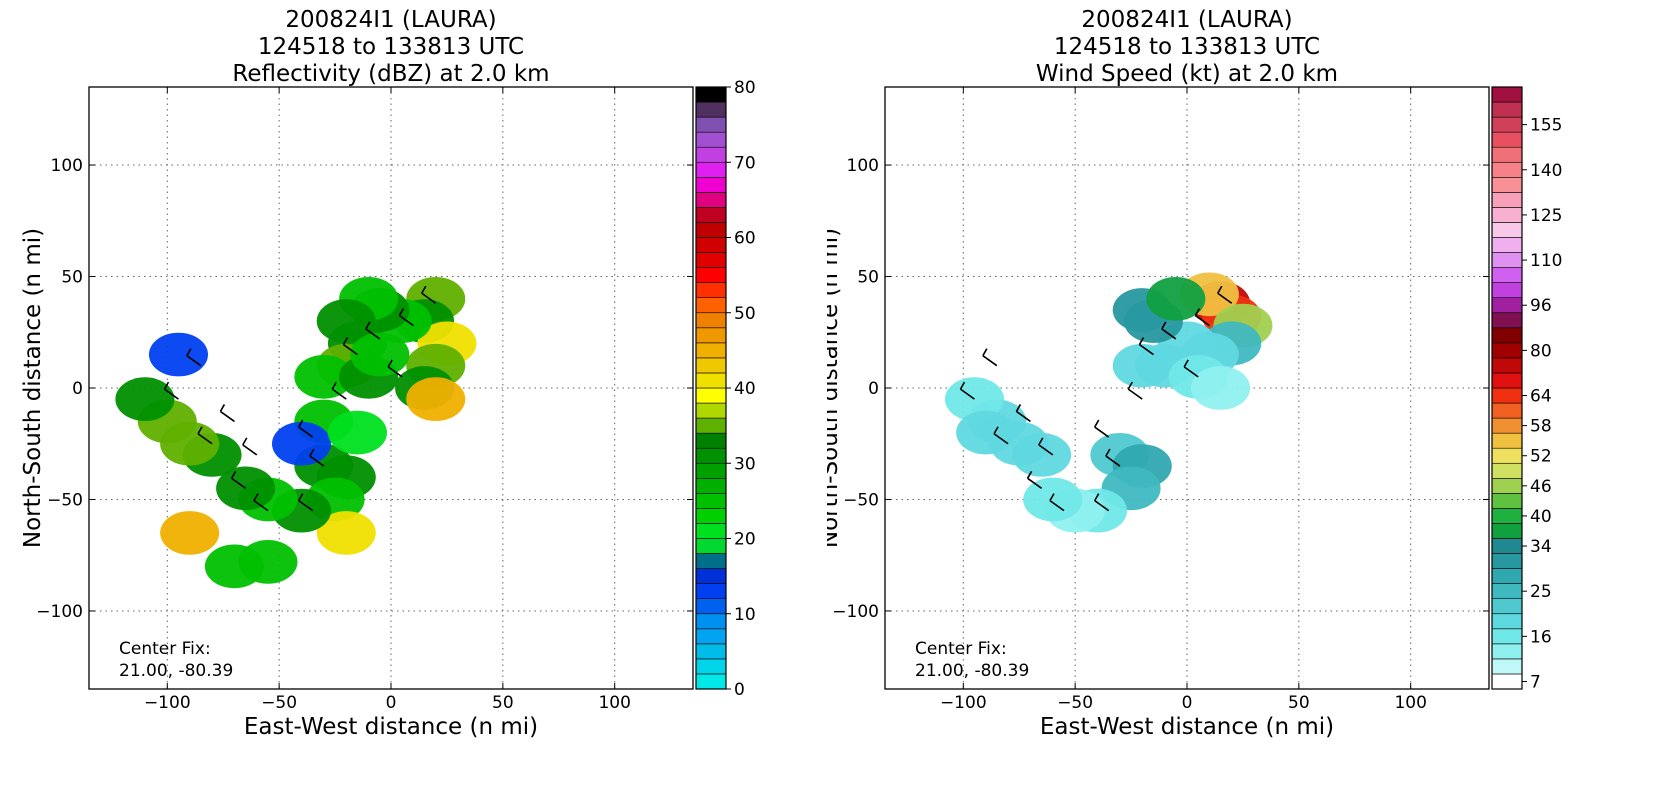 The width and height of the screenshot is (1654, 787). Describe the element at coordinates (861, 500) in the screenshot. I see `y-tick-label: −50` at that location.